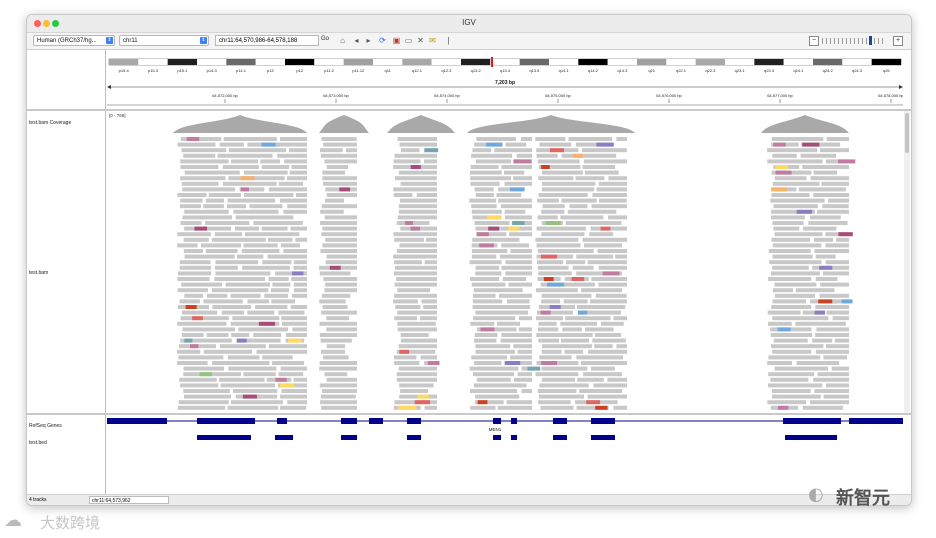 Image resolution: width=936 pixels, height=538 pixels. Describe the element at coordinates (55, 23) in the screenshot. I see `zoom-window-icon` at that location.